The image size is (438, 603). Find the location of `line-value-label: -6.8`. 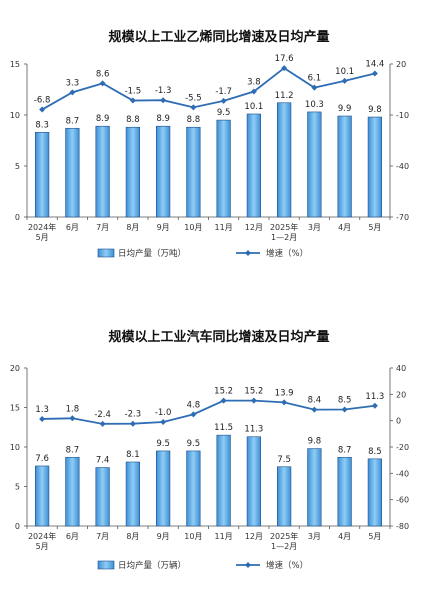

line-value-label: -6.8 is located at coordinates (42, 101).